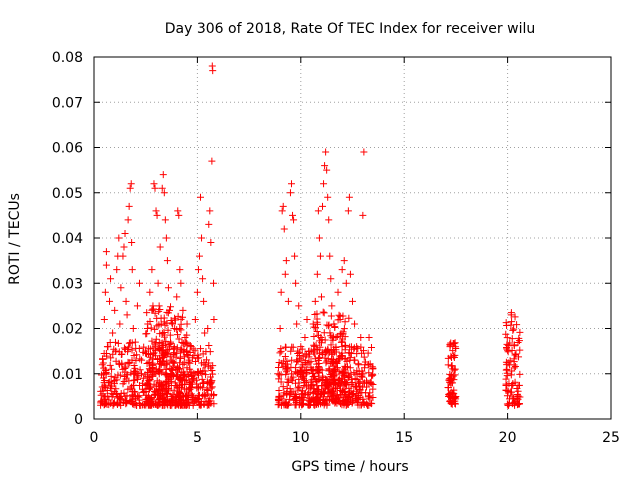  Describe the element at coordinates (67, 58) in the screenshot. I see `y-tick-label: 0.08` at that location.